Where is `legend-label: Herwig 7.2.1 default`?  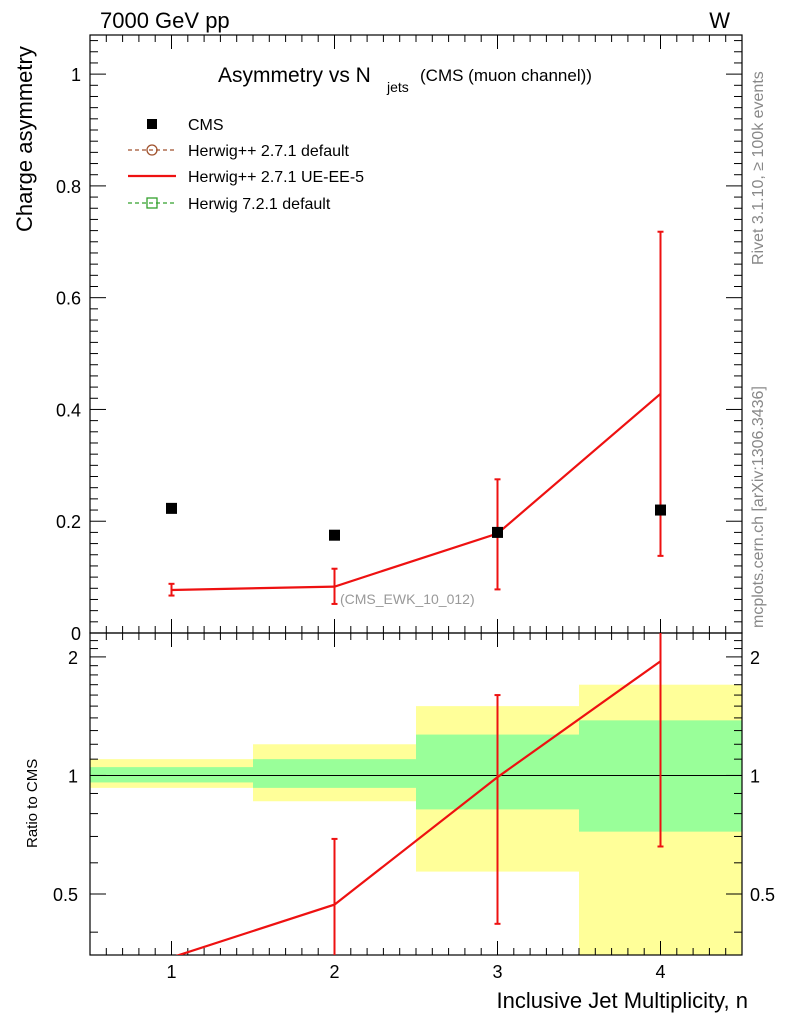 legend-label: Herwig 7.2.1 default is located at coordinates (259, 204).